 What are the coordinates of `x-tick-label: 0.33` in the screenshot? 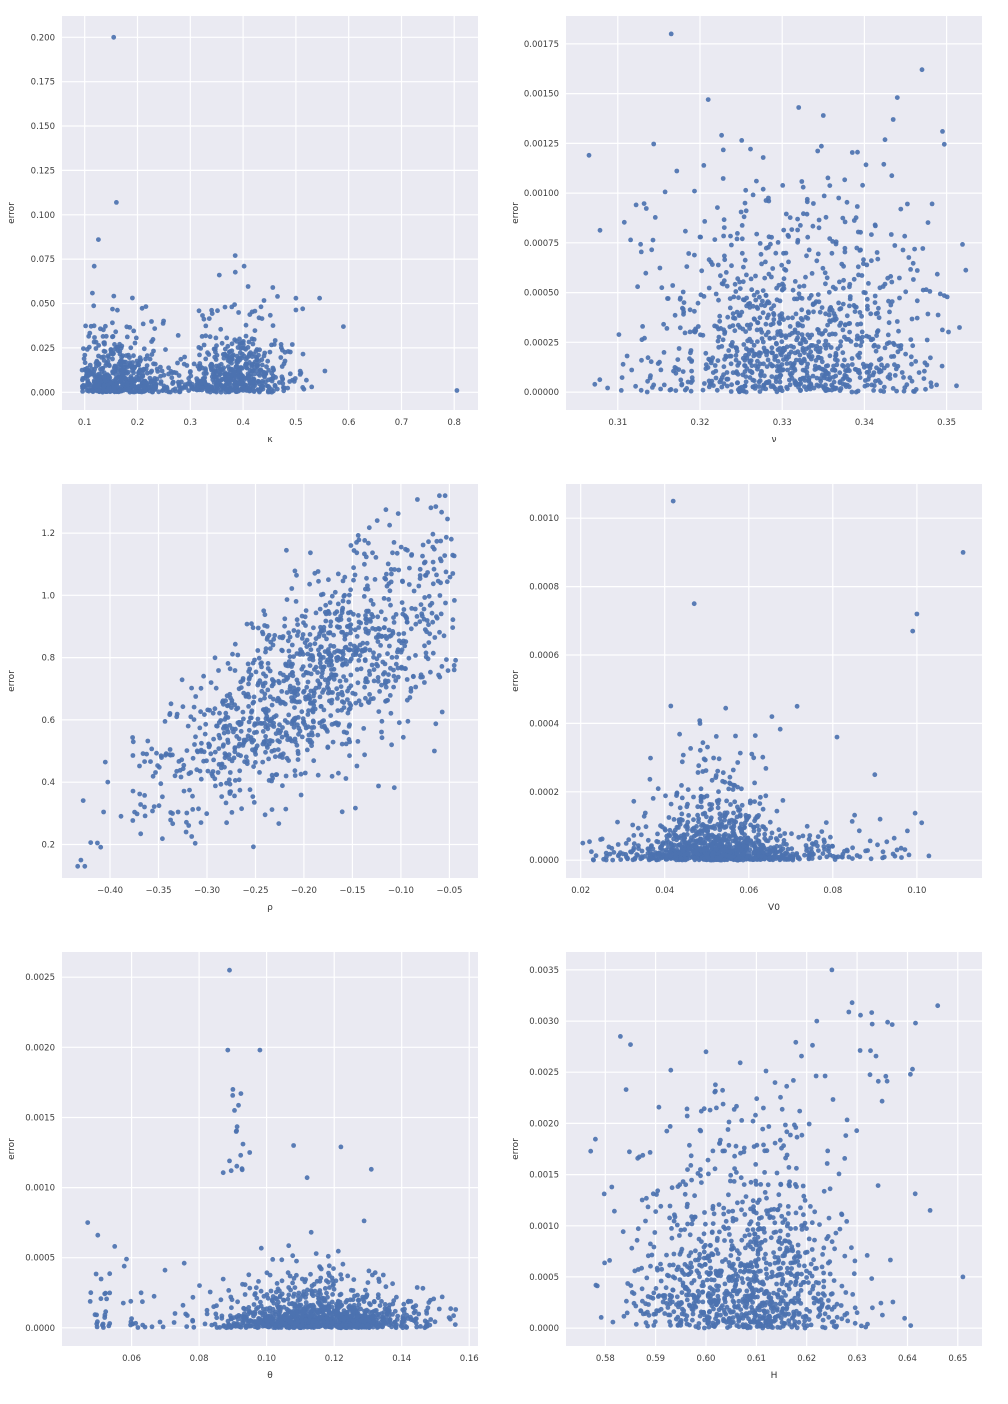 It's located at (782, 423).